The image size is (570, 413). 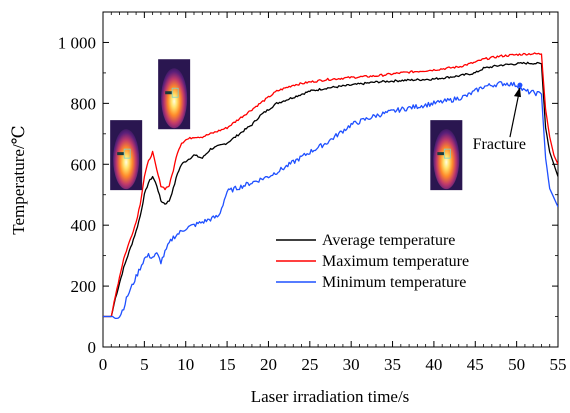 I want to click on x-tick-label: 50, so click(x=516, y=364).